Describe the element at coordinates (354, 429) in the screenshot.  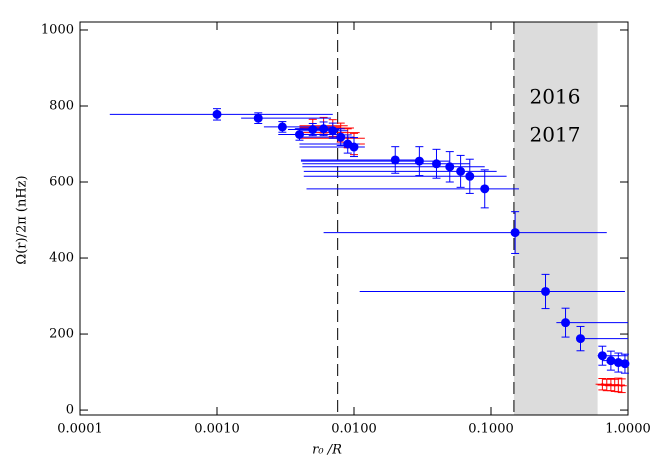
I see `x-tick-label: 0.0100` at that location.